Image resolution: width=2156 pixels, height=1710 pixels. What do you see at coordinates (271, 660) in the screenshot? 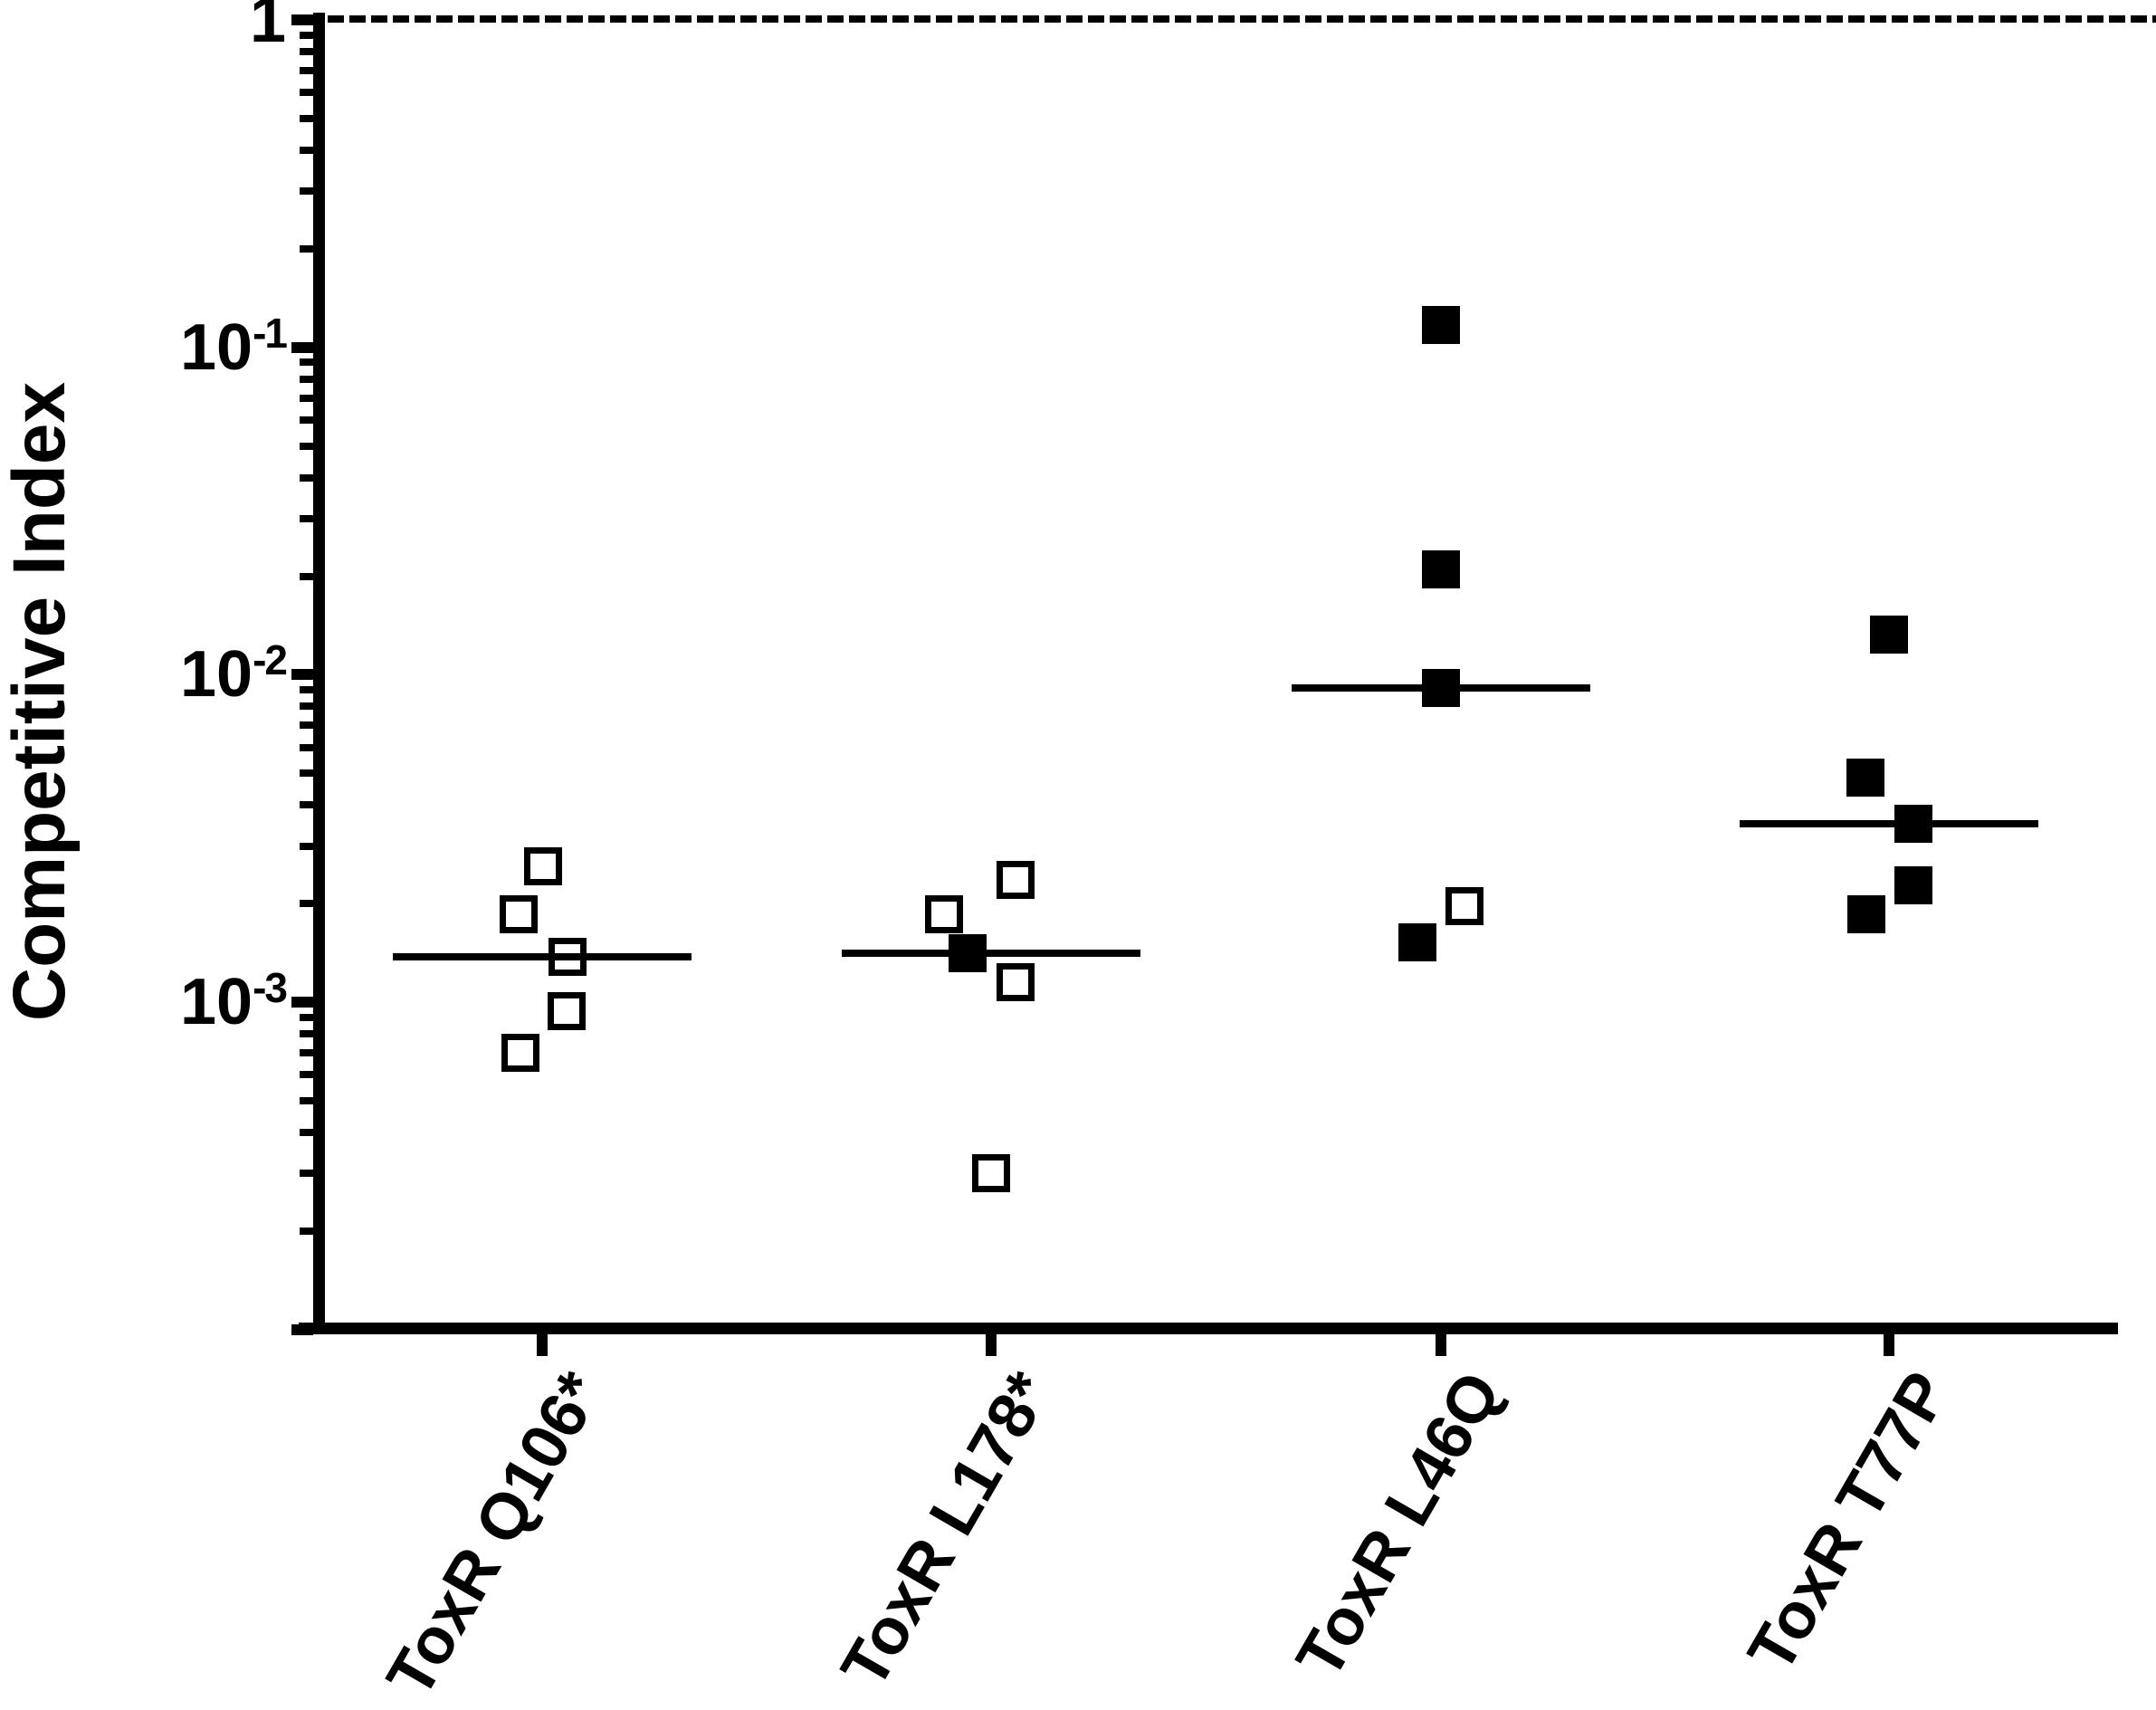
I see `y-tick-label-exponent: -2` at bounding box center [271, 660].